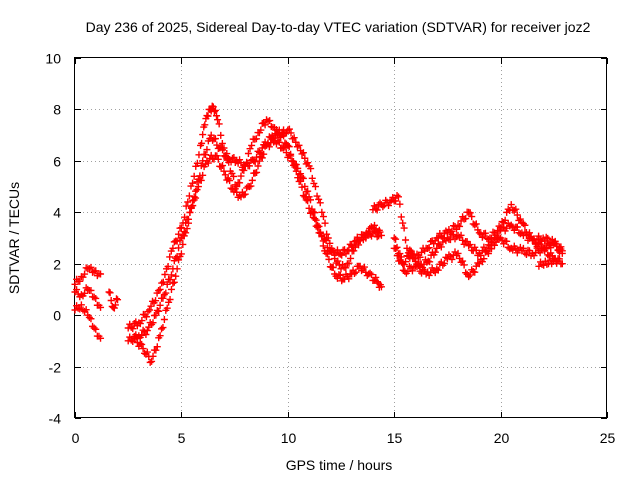  I want to click on y-tick-label: 8, so click(57, 110).